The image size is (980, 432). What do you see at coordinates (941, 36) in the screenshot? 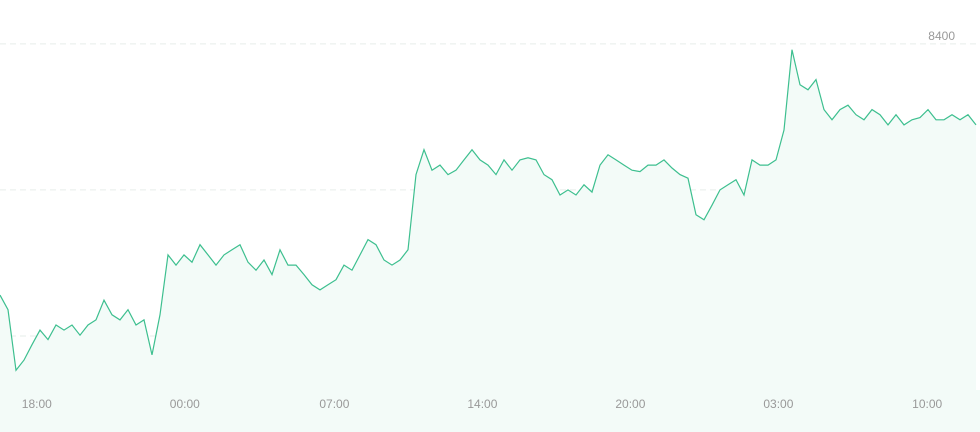
I see `y-tick-label: 8400` at bounding box center [941, 36].